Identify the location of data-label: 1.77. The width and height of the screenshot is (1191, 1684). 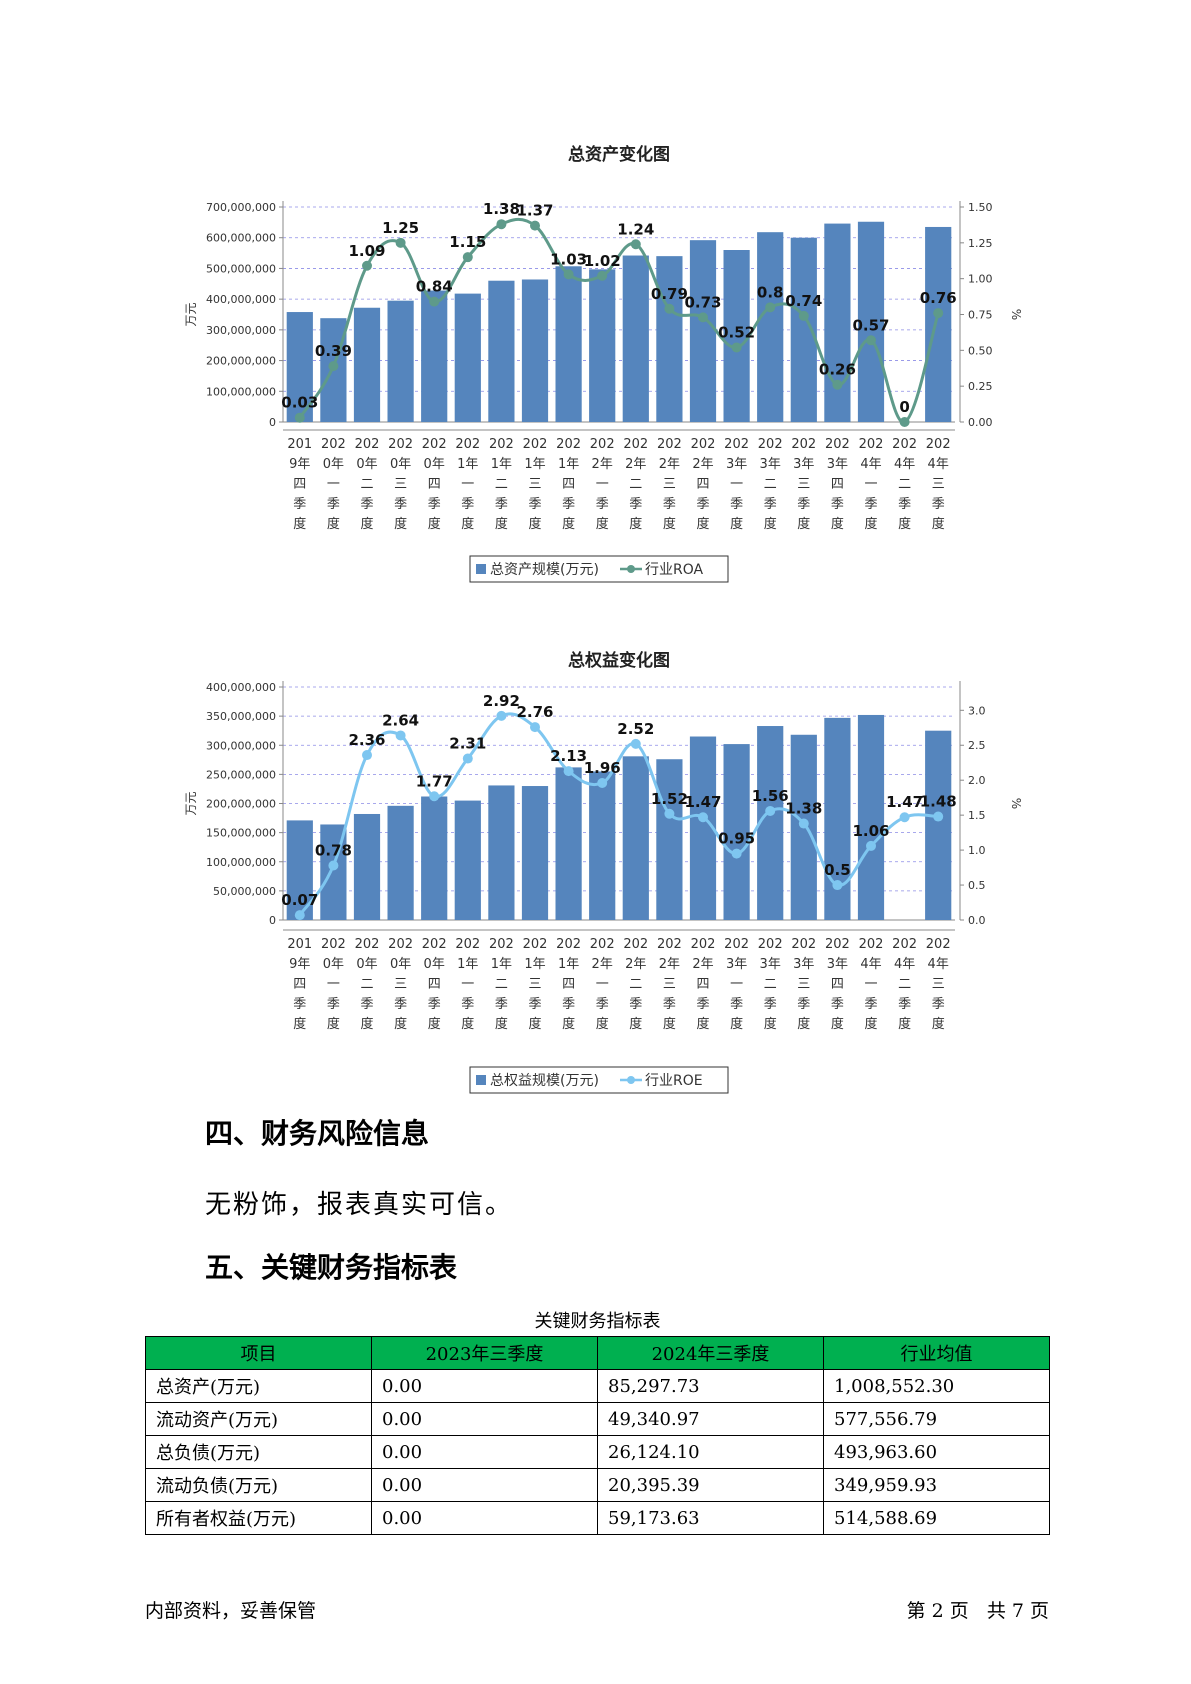
(434, 781).